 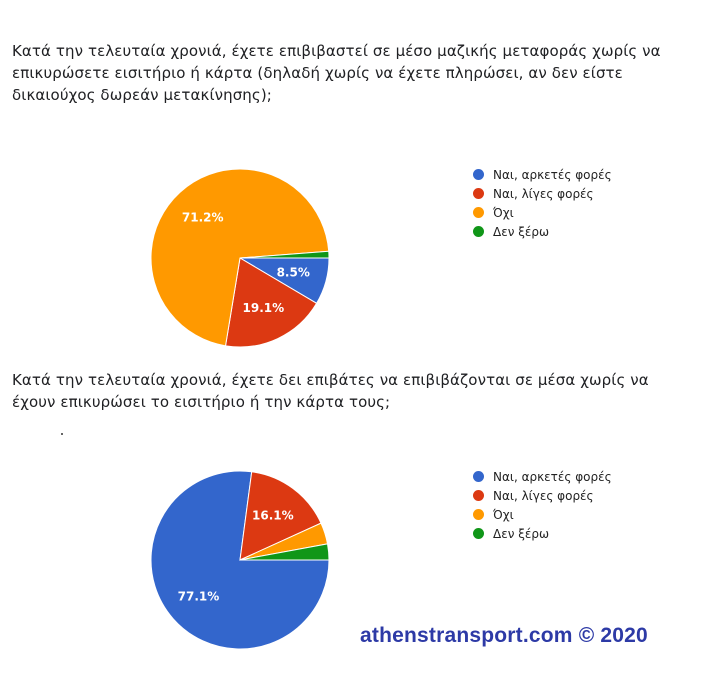 What do you see at coordinates (273, 516) in the screenshot?
I see `pie-slice-label-2-1: 16.1%` at bounding box center [273, 516].